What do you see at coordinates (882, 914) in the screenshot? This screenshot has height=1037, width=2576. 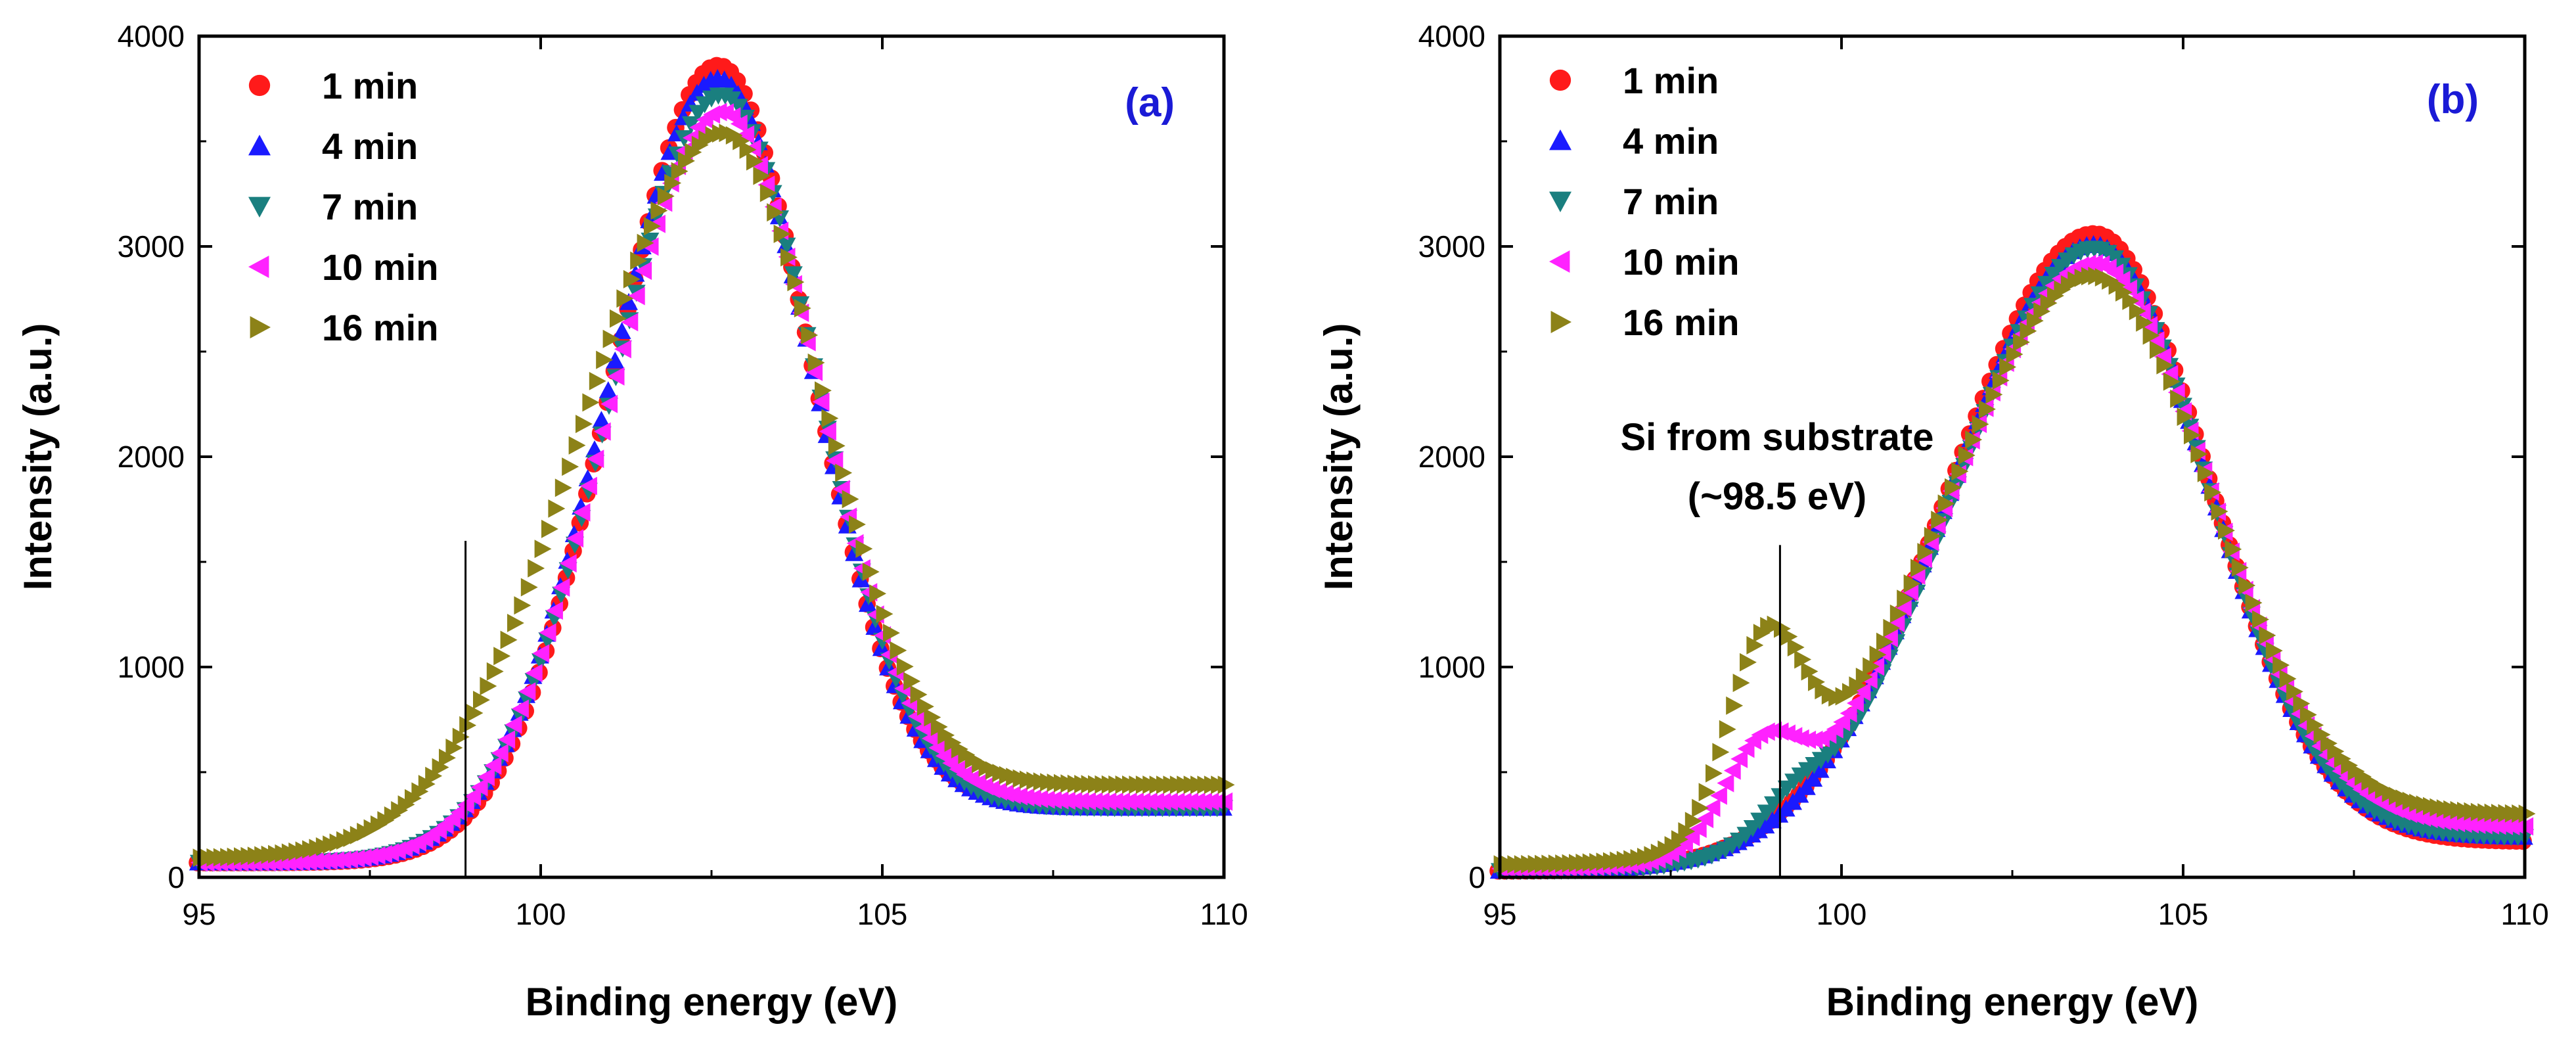 I see `x-tick-label: 105` at bounding box center [882, 914].